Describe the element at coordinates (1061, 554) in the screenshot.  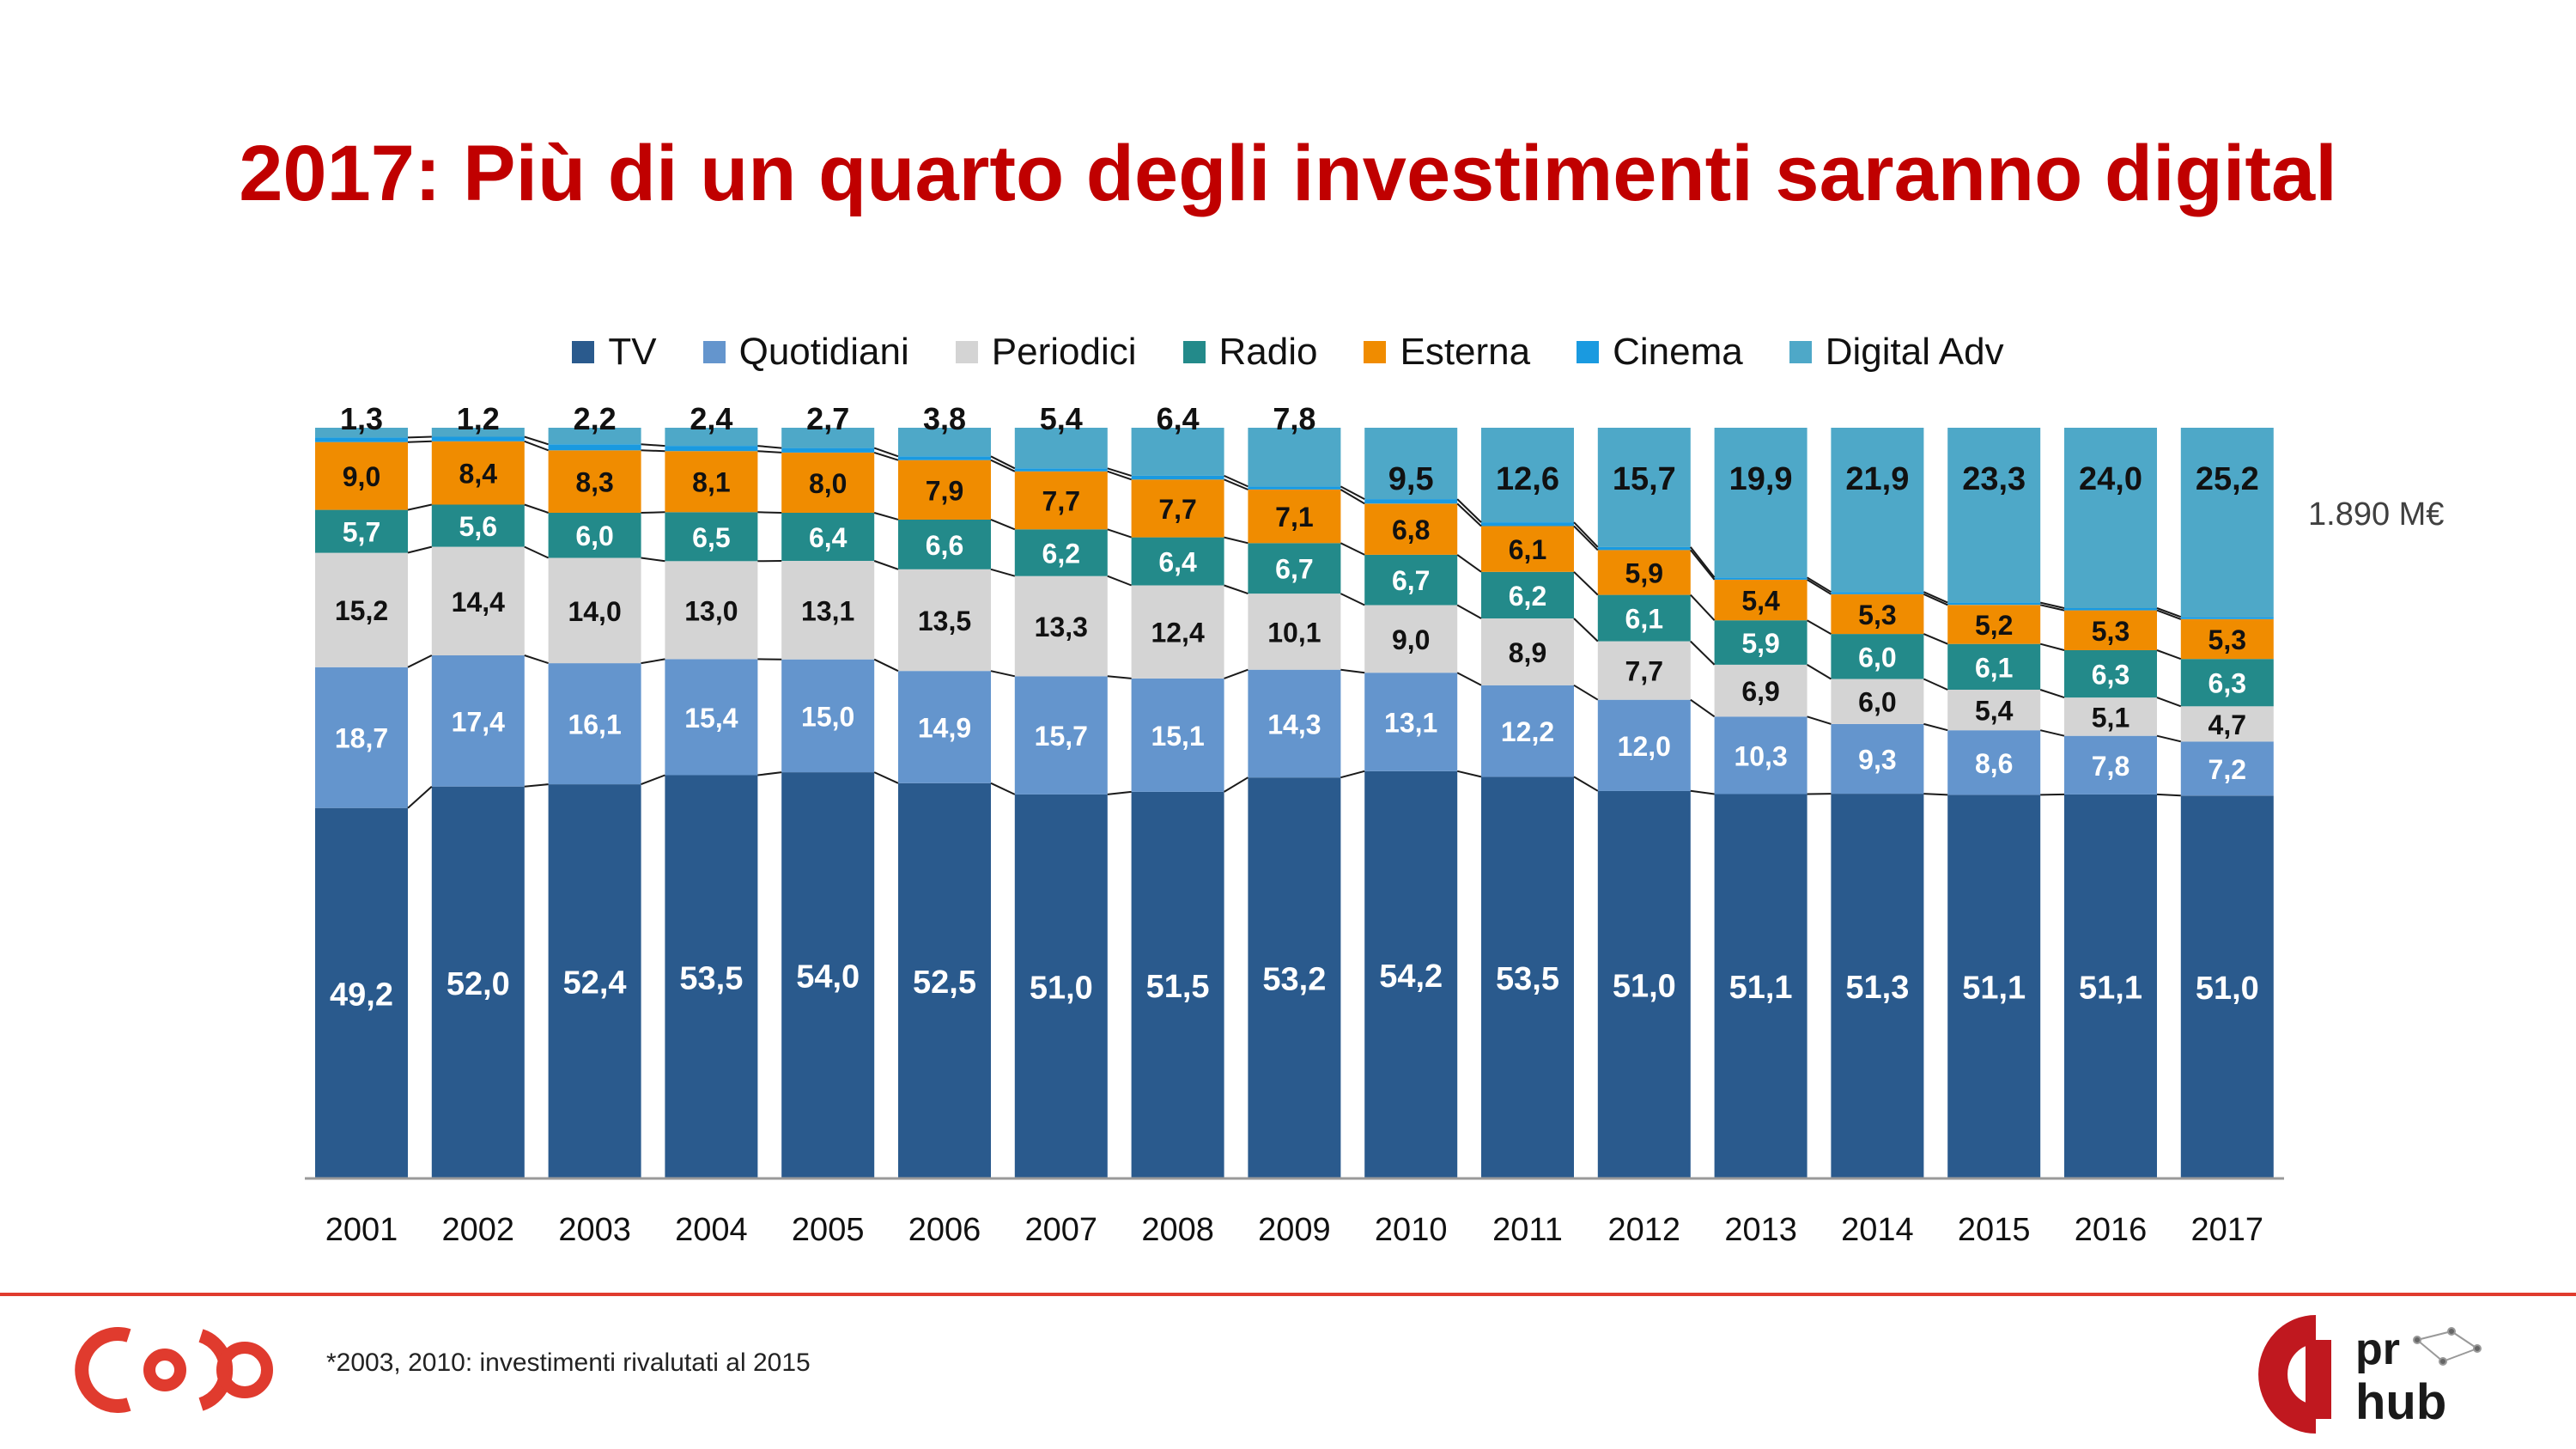
I see `data-label: 6,2` at that location.